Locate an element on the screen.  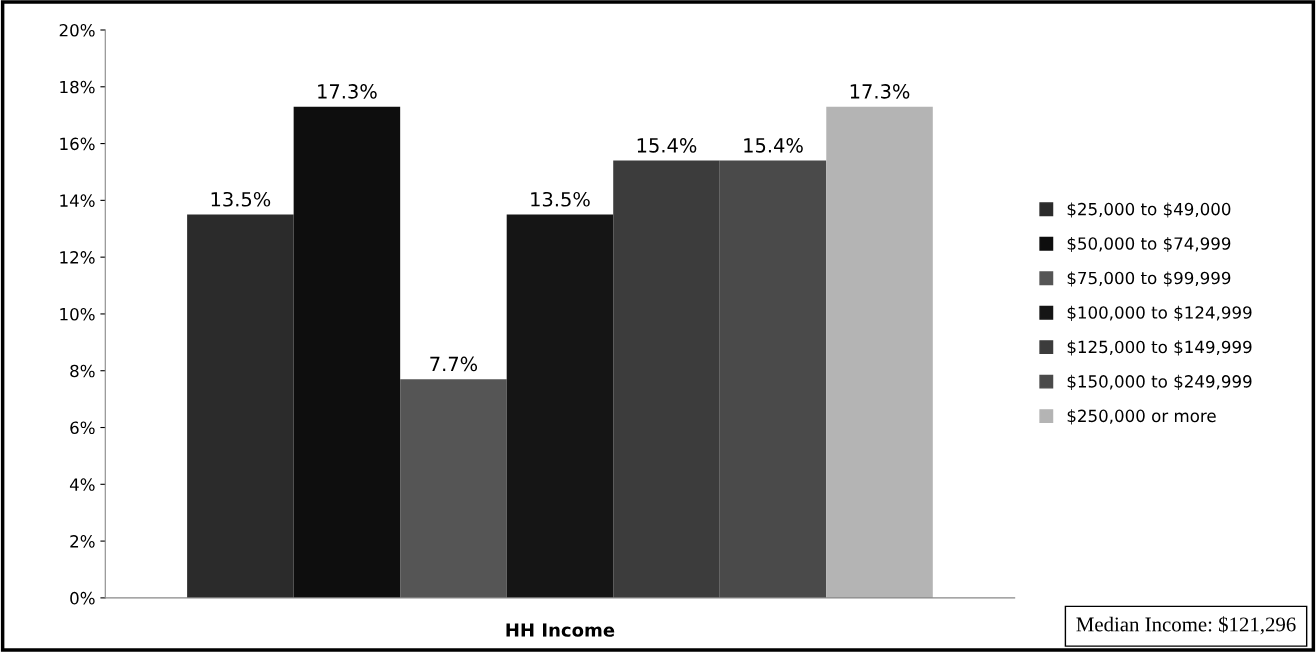
legend-label: $125,000 to $149,999 is located at coordinates (1159, 348).